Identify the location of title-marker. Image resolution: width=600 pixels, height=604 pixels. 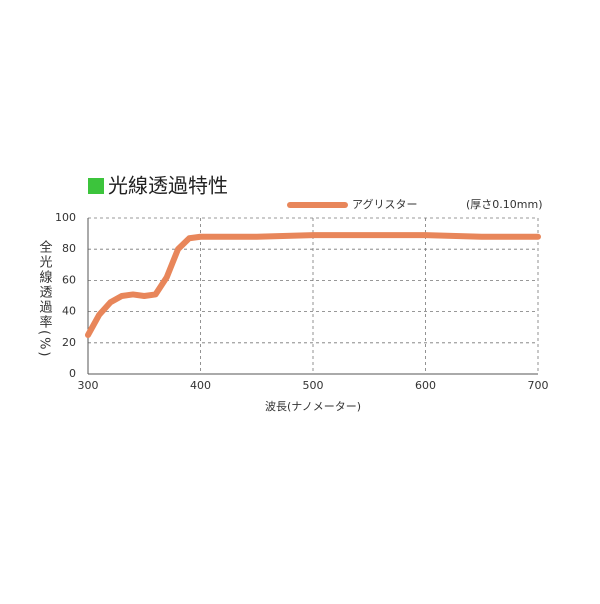
(96, 186).